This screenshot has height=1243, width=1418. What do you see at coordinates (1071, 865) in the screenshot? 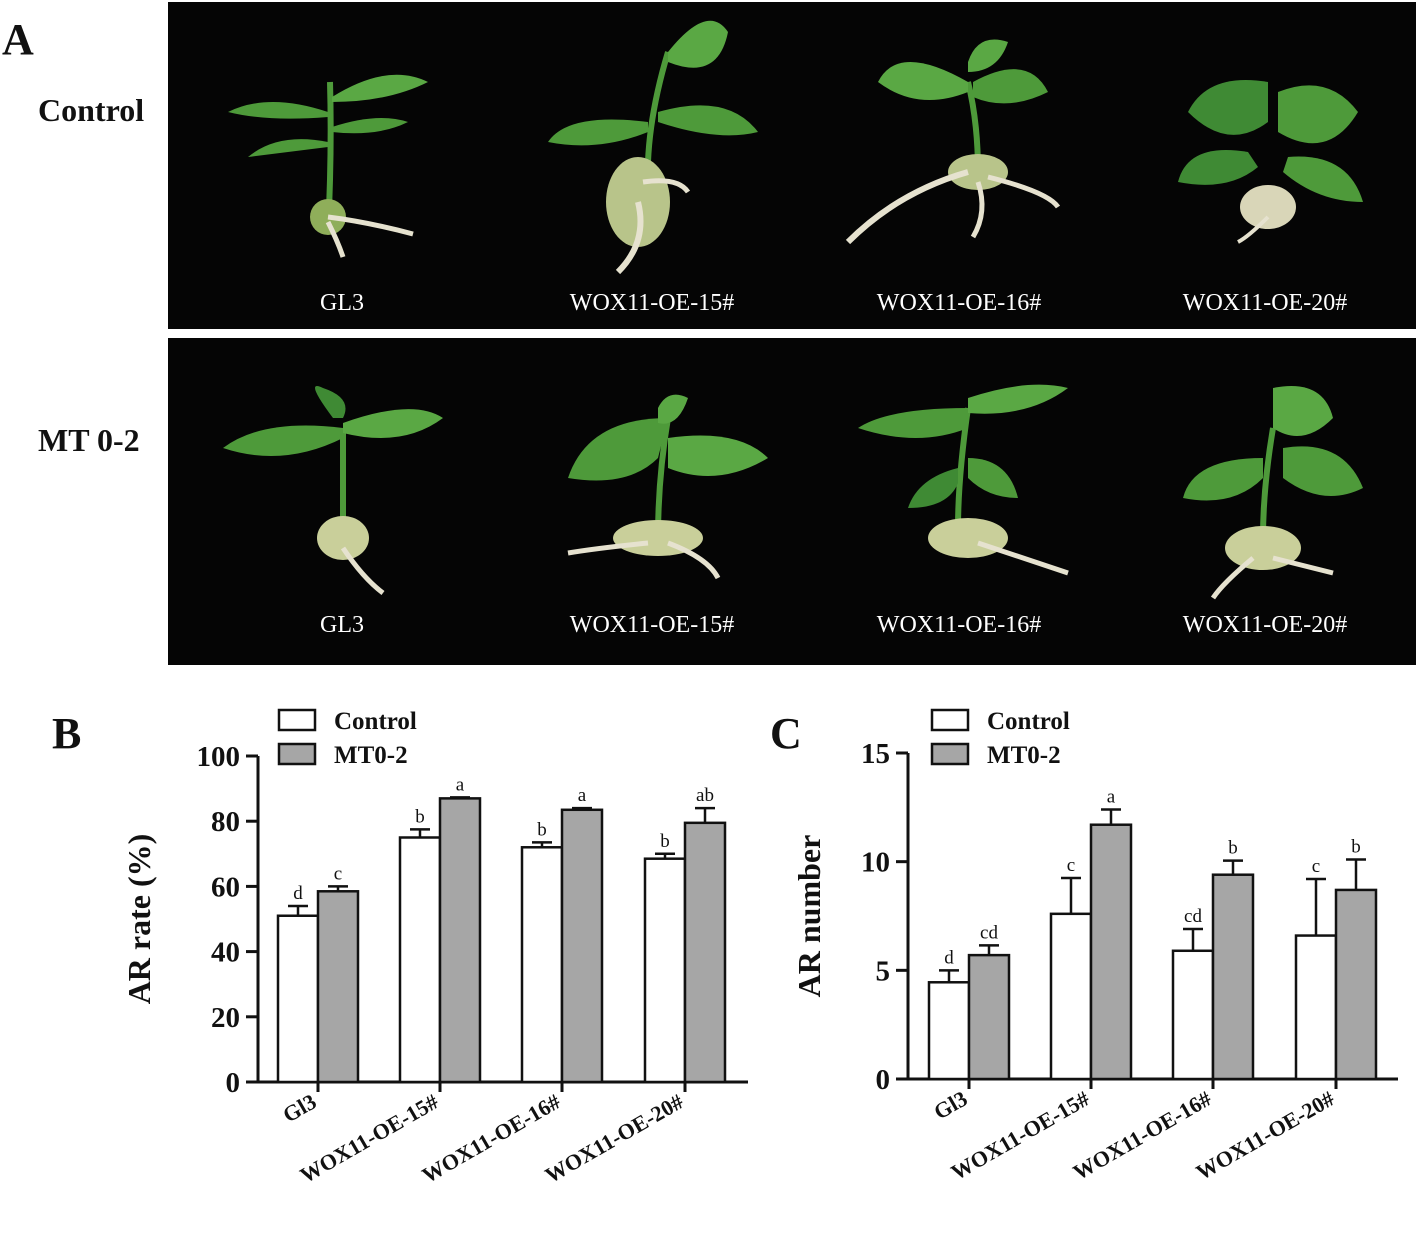
I see `chart-c-sig-label-0-1: c` at bounding box center [1071, 865].